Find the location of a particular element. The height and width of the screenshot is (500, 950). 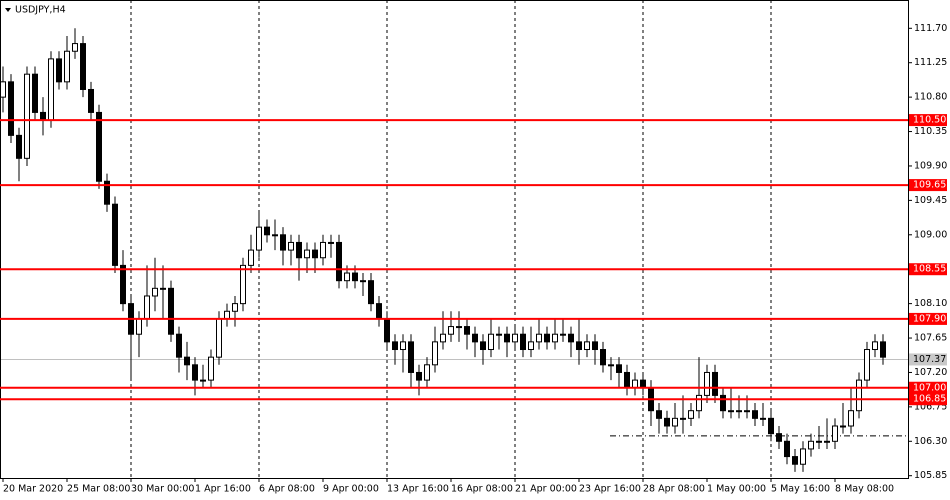

level-label: 107.90 is located at coordinates (929, 318).